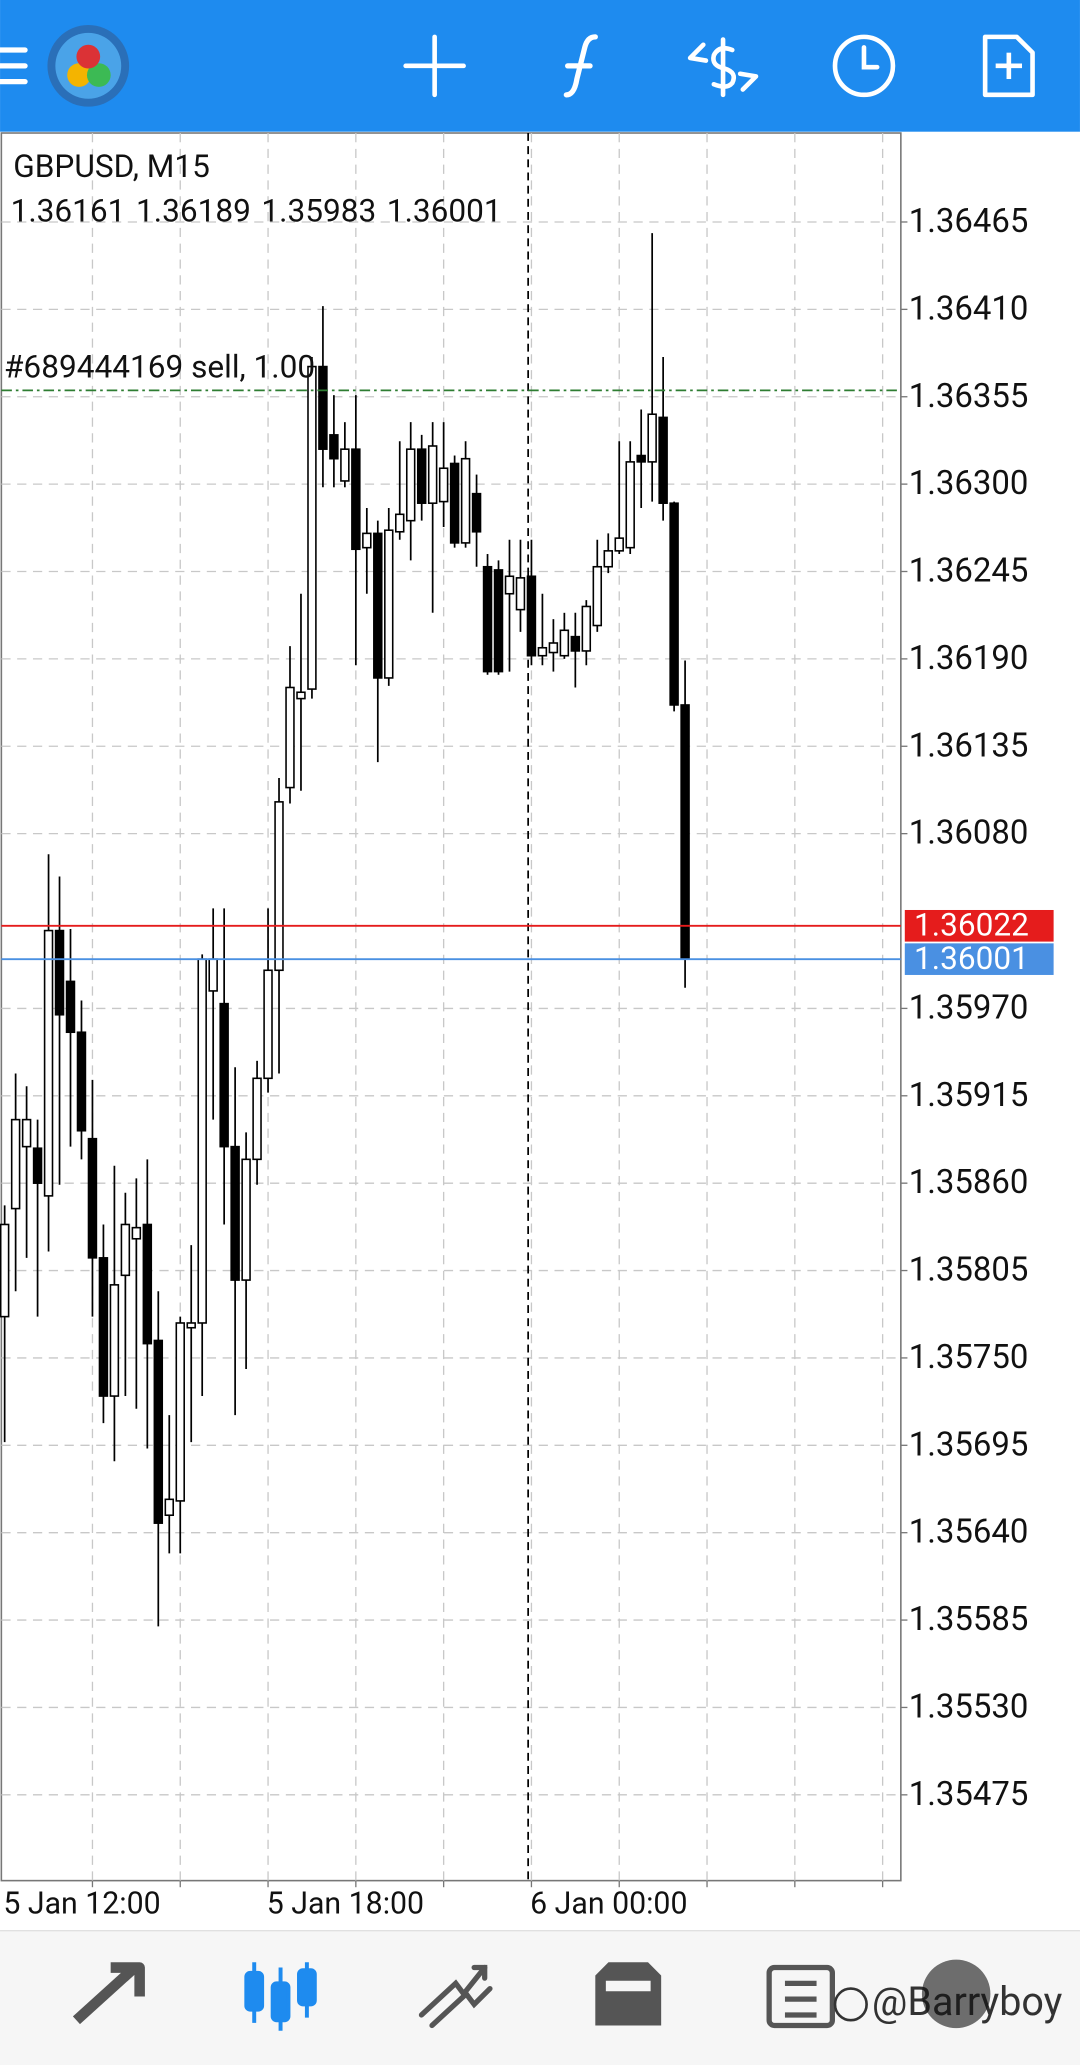 The image size is (1080, 2065). I want to click on y-tick-label: 1.36300, so click(969, 483).